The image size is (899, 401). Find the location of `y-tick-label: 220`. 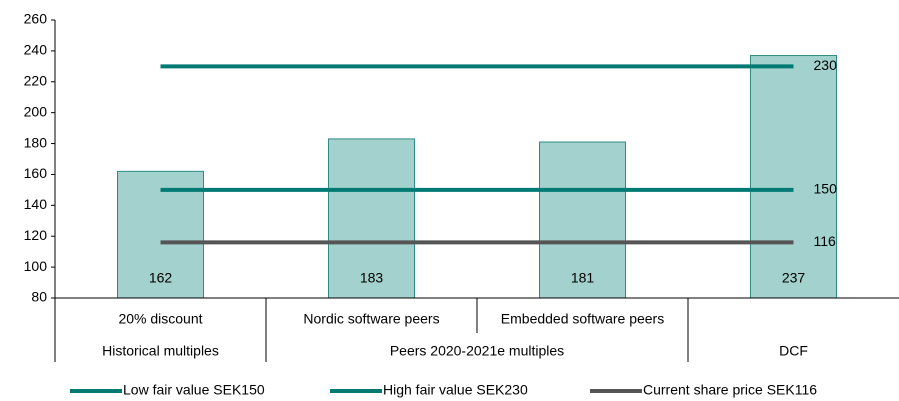

y-tick-label: 220 is located at coordinates (36, 80).